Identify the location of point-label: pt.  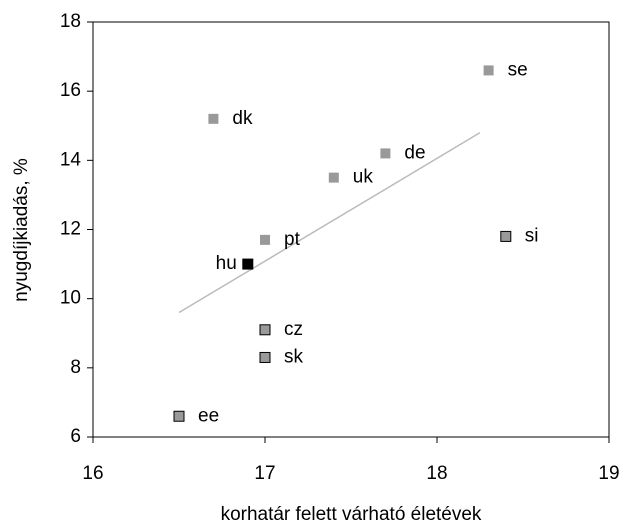
(292, 239).